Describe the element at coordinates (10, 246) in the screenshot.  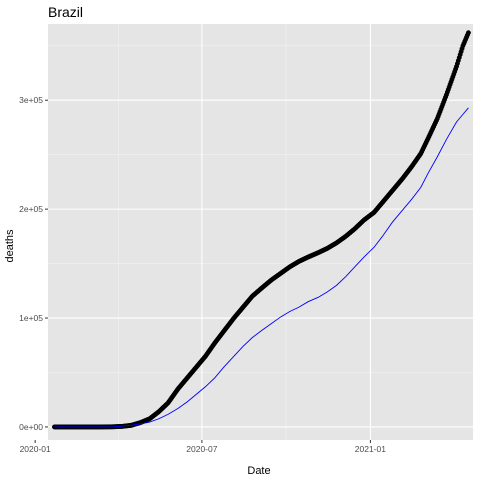
I see `y-axis-label: deaths` at that location.